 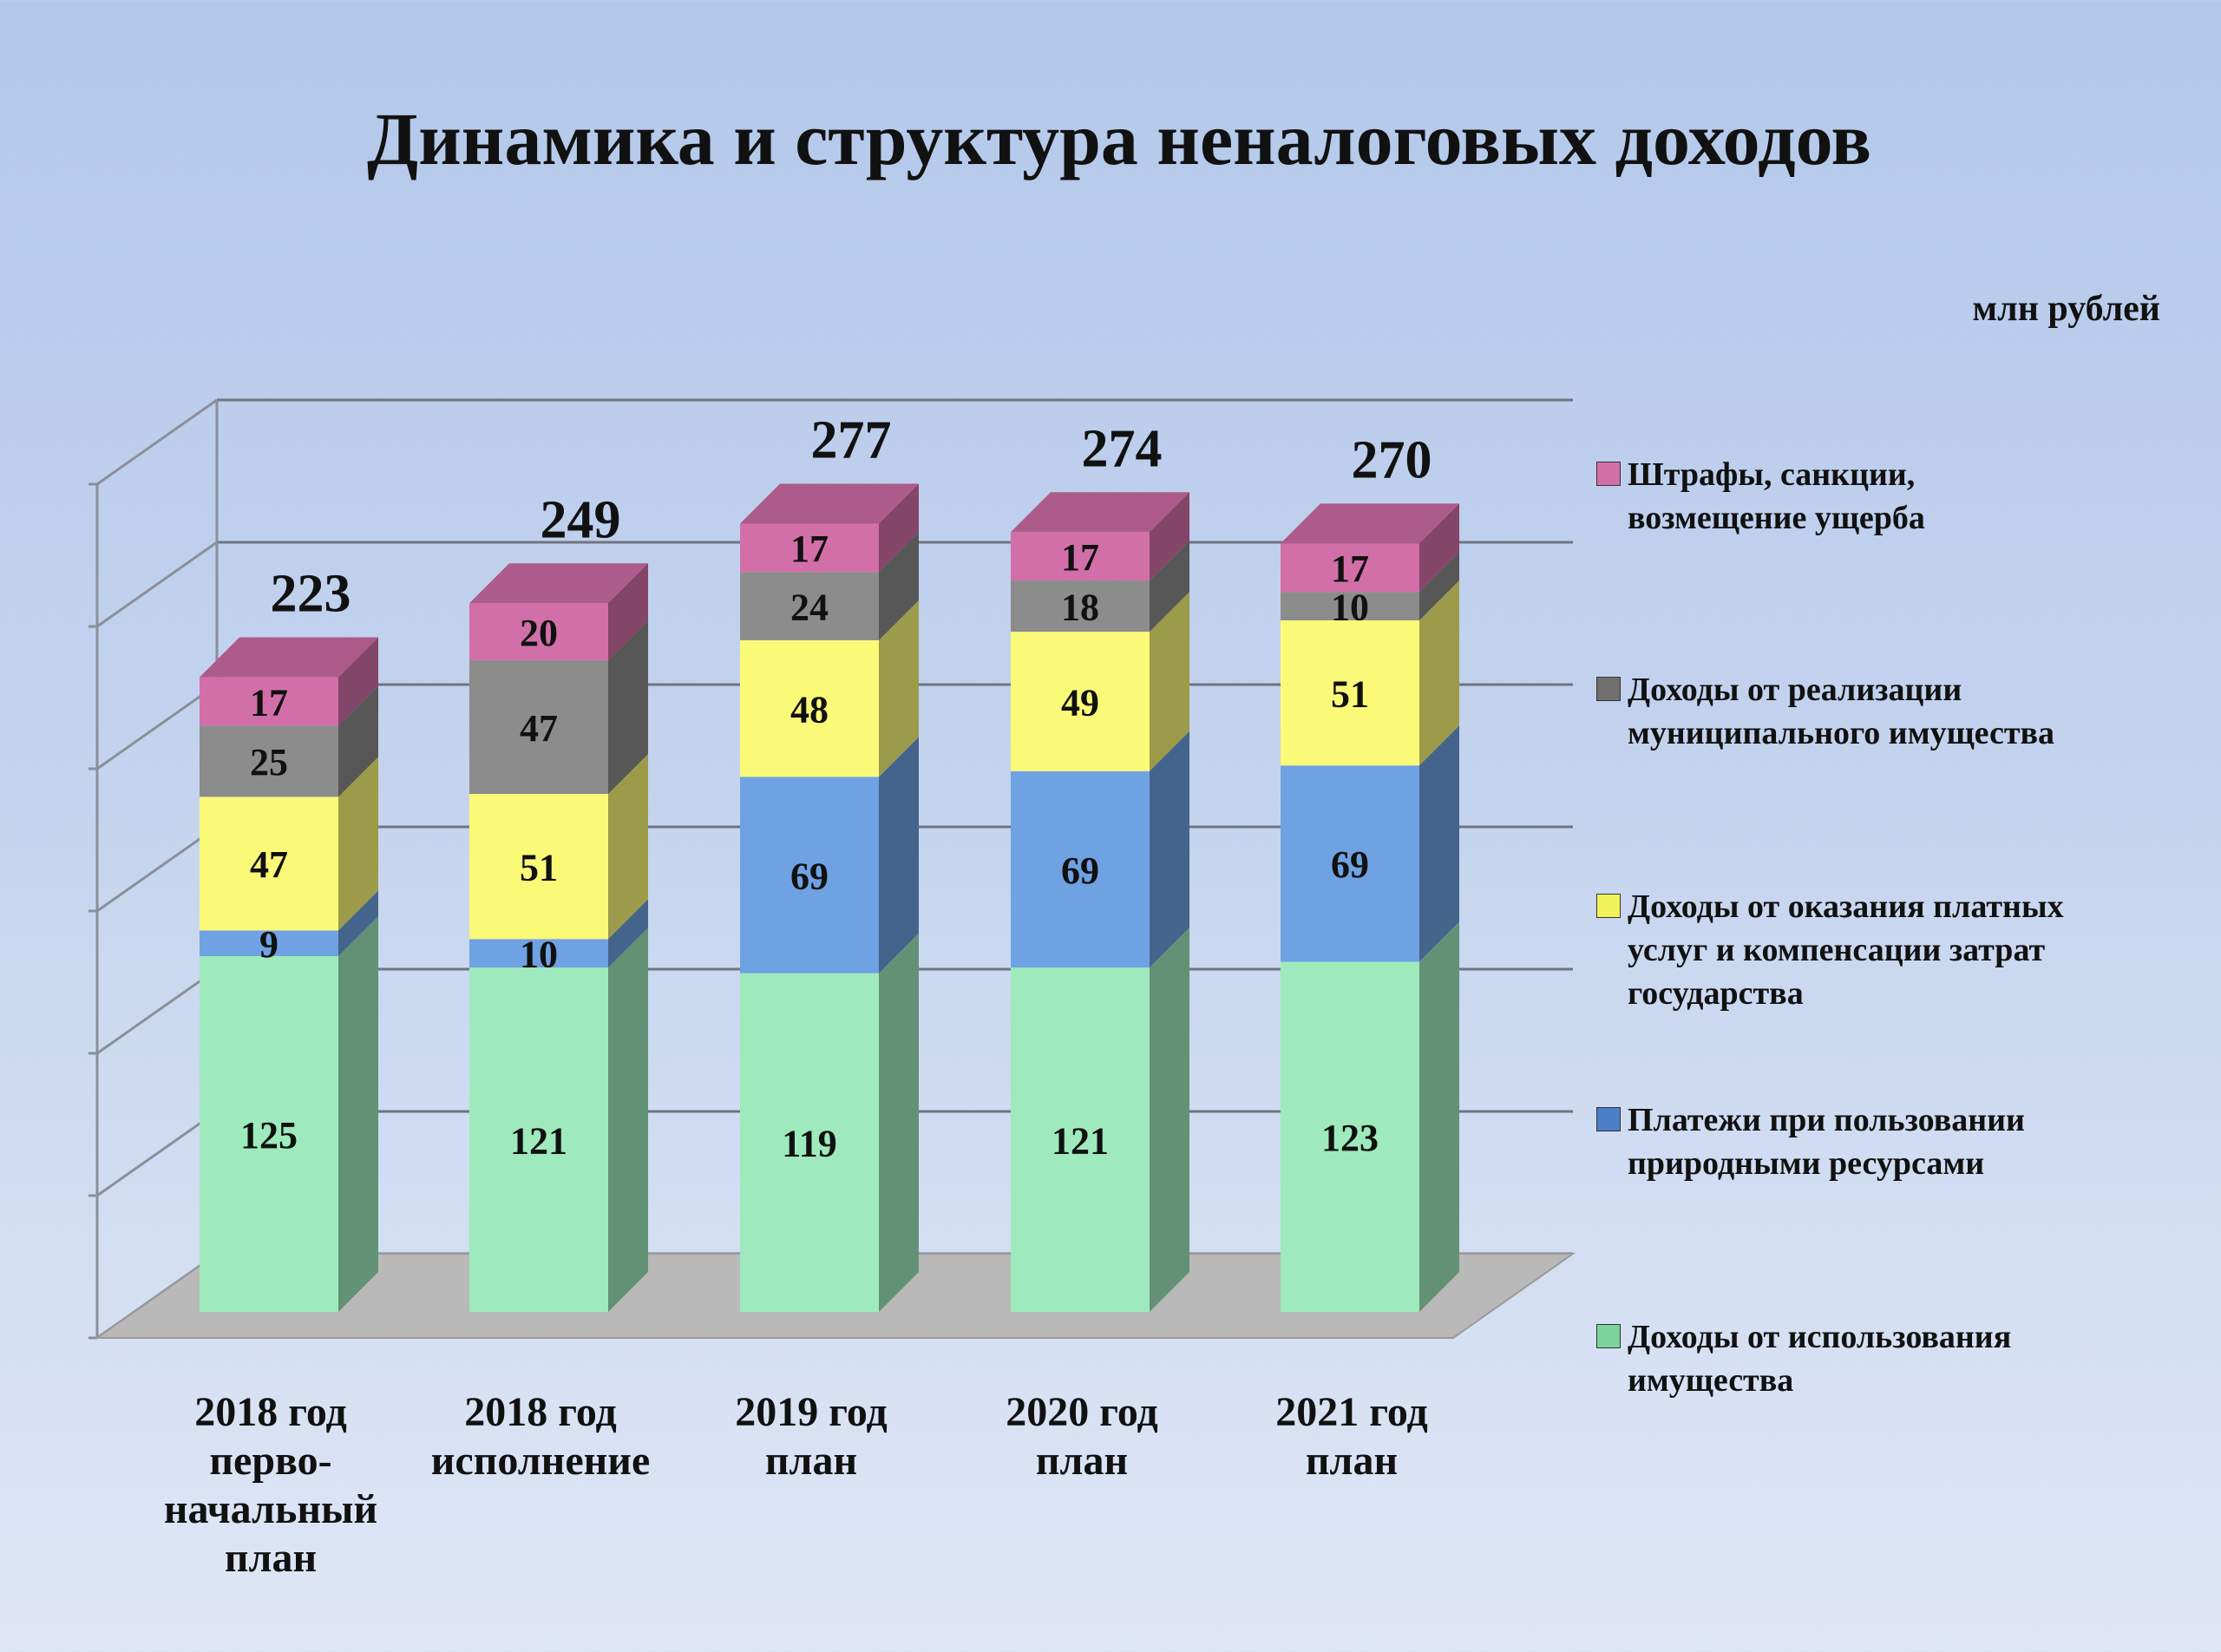 What do you see at coordinates (311, 595) in the screenshot?
I see `total-label: 223` at bounding box center [311, 595].